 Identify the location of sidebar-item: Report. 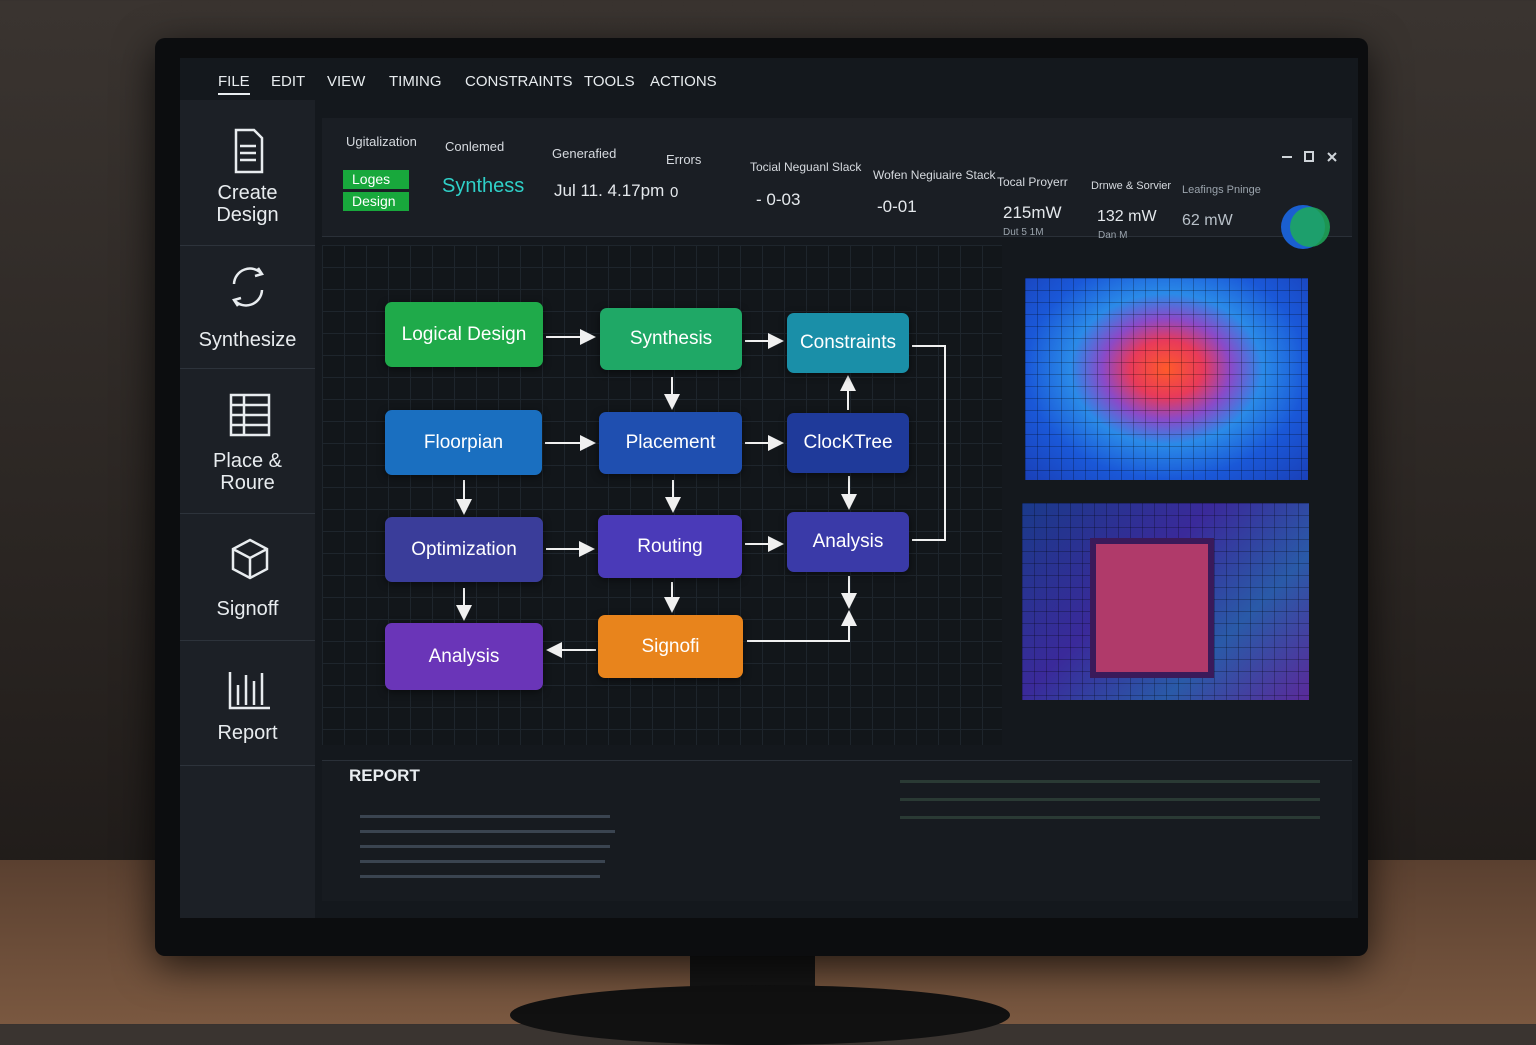
(247, 733).